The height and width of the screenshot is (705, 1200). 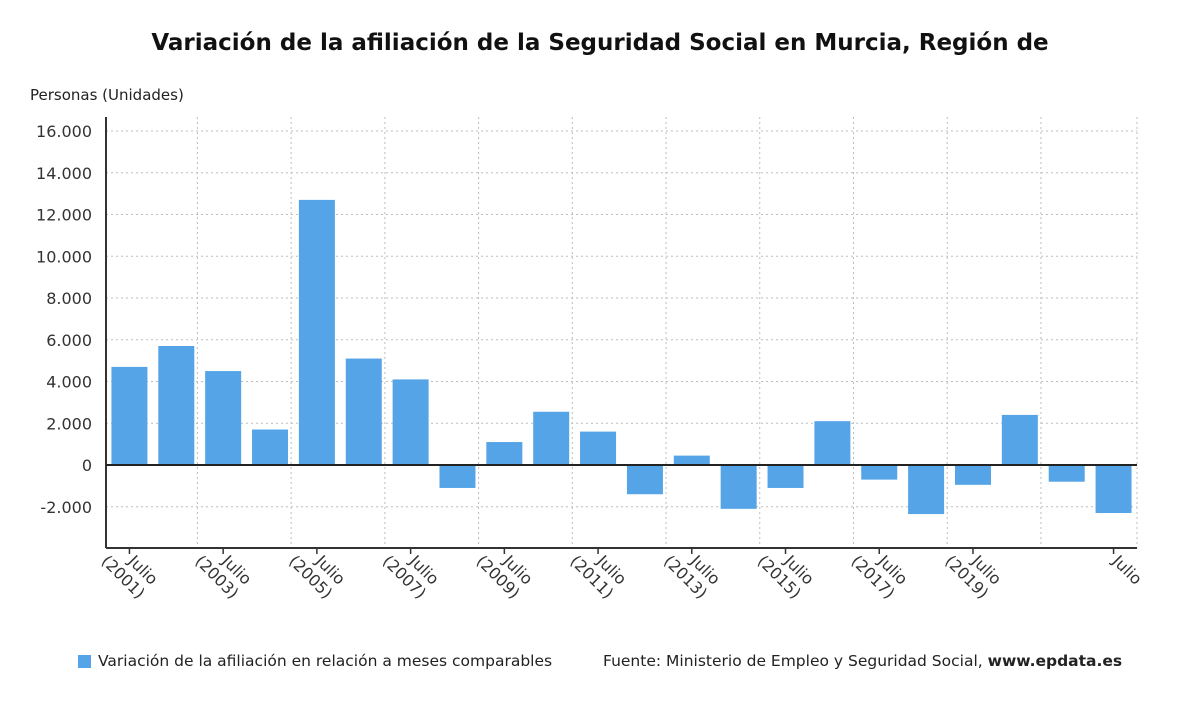 I want to click on source-site: www.epdata.es, so click(x=1055, y=661).